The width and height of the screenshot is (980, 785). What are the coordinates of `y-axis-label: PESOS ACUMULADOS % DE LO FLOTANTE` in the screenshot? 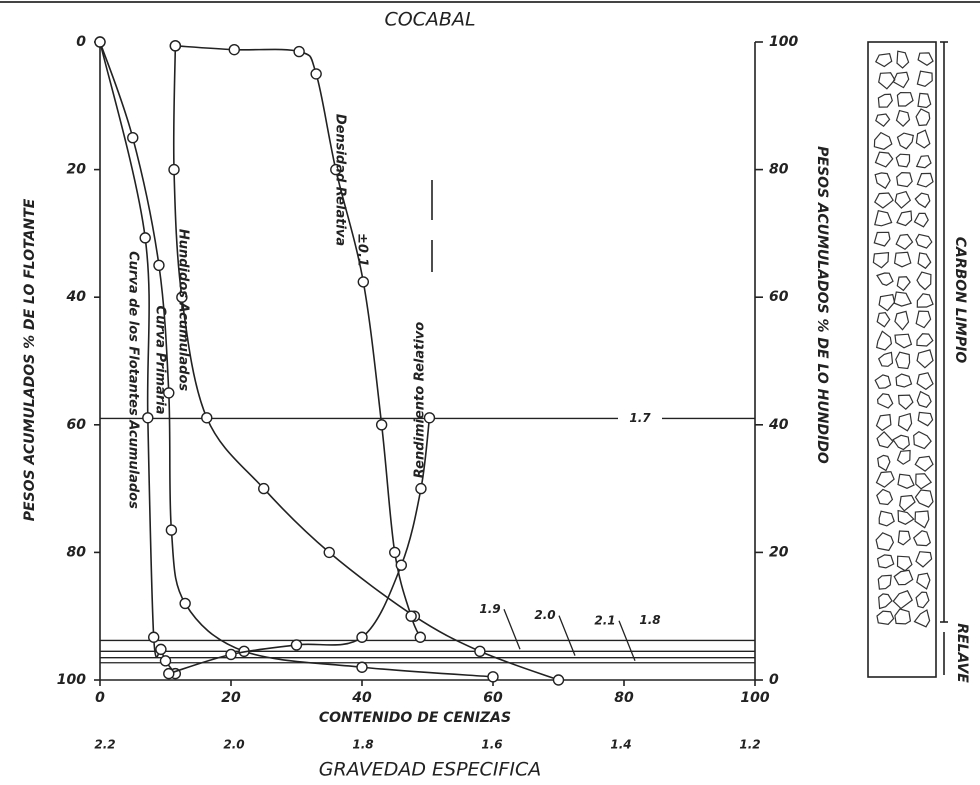 It's located at (30, 359).